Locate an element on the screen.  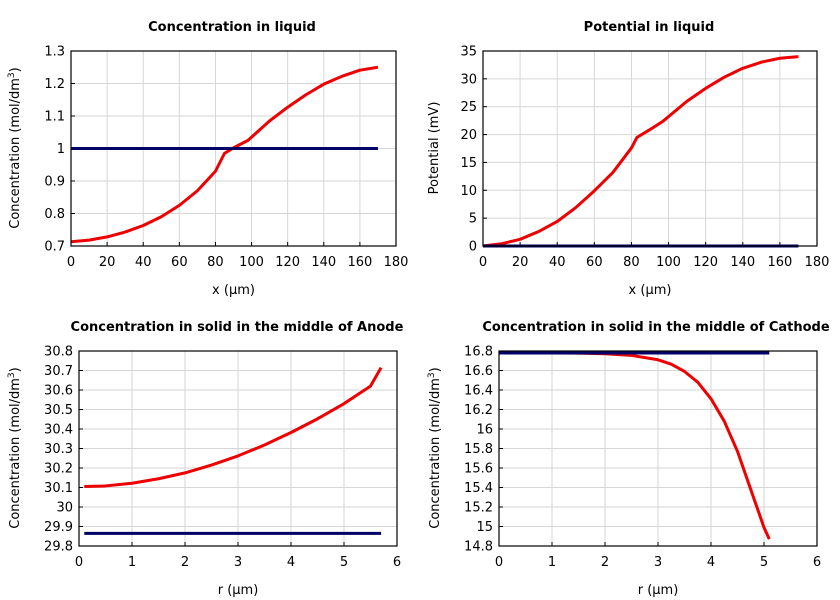
y-axis-label: Potential (mV) is located at coordinates (434, 148).